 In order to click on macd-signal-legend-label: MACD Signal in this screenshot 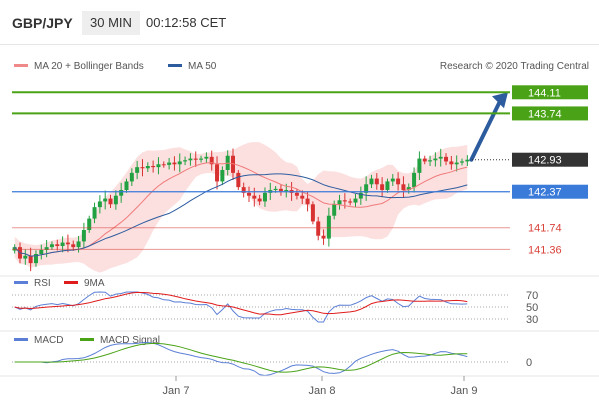, I will do `click(130, 340)`.